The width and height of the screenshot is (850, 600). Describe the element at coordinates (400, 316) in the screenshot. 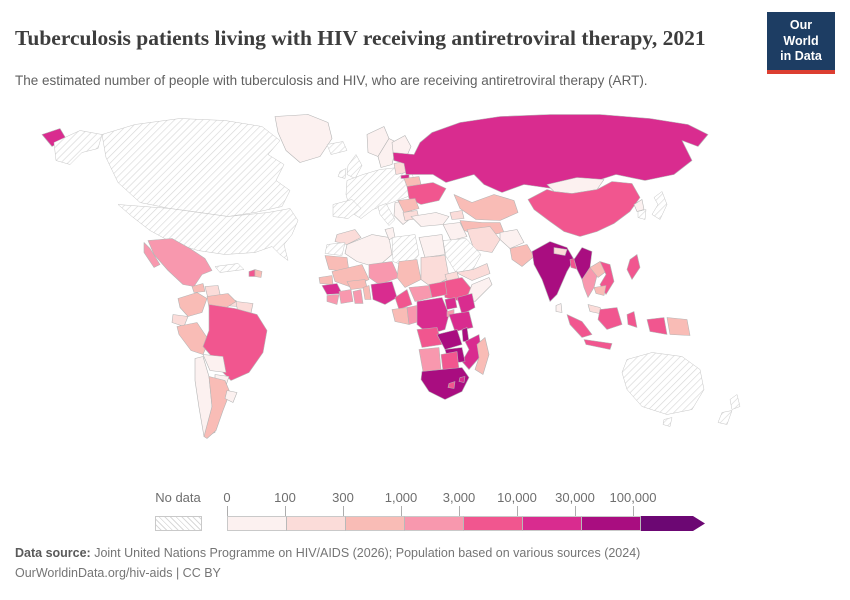

I see `country-gabon` at that location.